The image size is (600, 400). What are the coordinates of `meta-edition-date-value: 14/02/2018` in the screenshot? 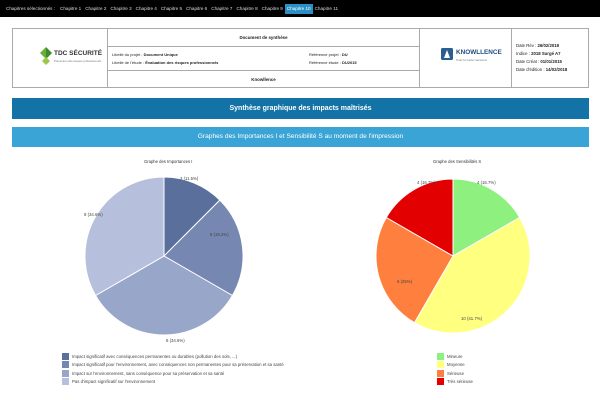 It's located at (556, 69).